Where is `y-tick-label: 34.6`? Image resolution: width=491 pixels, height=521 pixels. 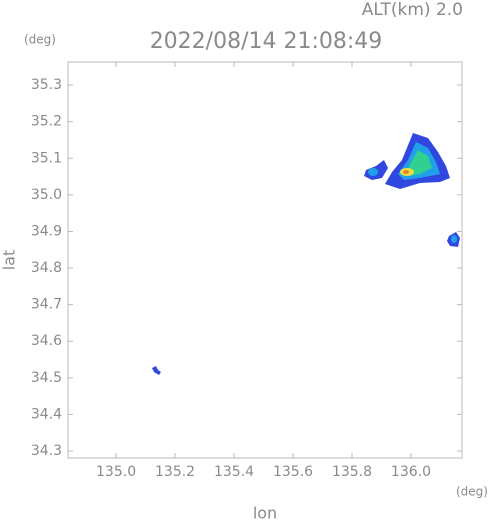
y-tick-label: 34.6 is located at coordinates (46, 341).